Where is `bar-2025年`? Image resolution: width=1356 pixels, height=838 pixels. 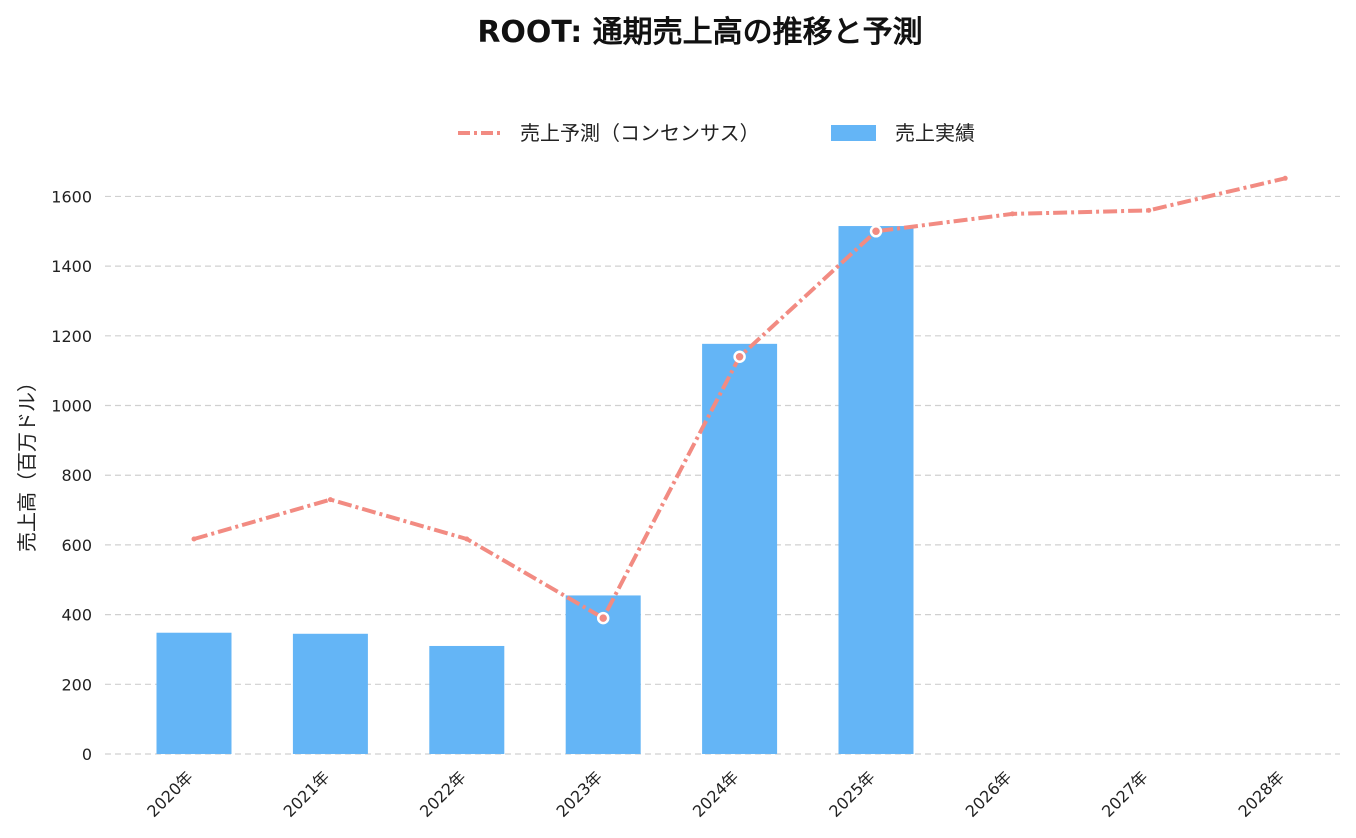 bar-2025年 is located at coordinates (876, 490).